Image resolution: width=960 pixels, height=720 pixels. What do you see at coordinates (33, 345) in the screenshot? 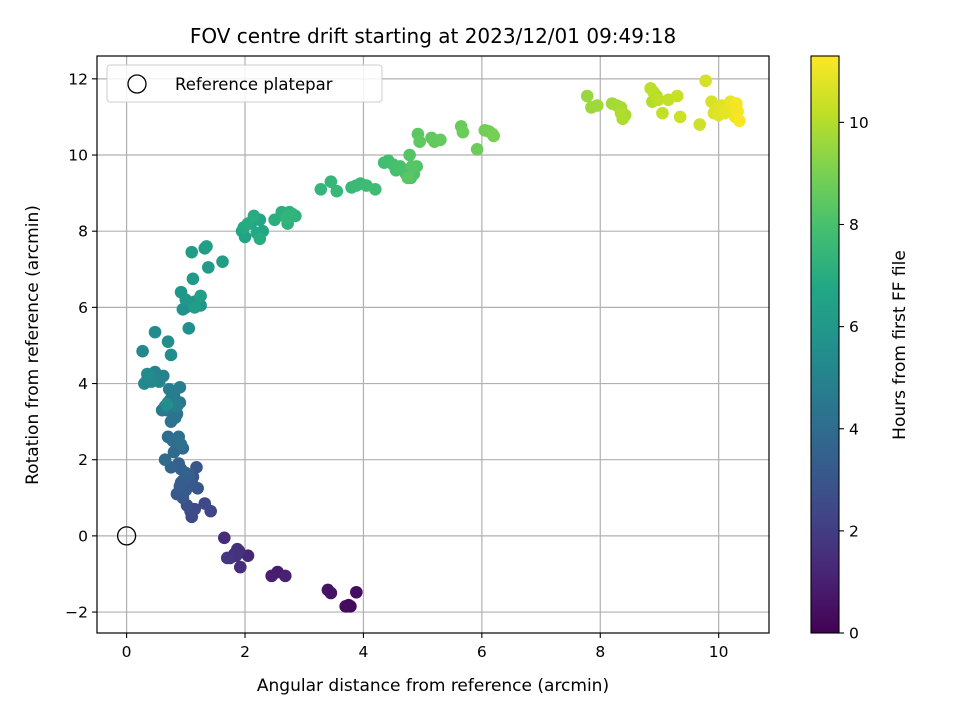
I see `y-axis-label: Rotation from reference (arcmin)` at bounding box center [33, 345].